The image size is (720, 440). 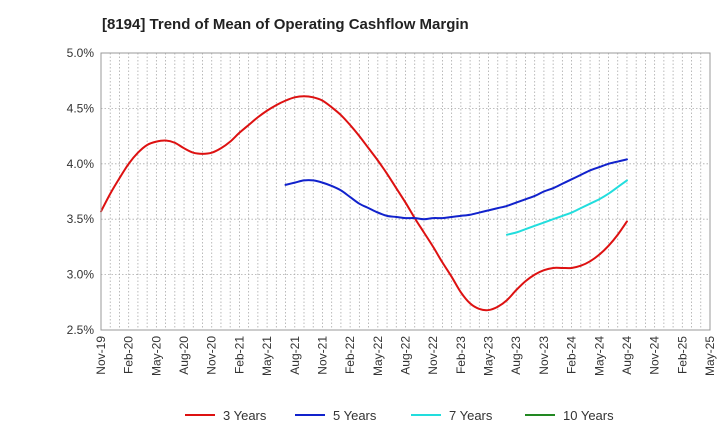 I want to click on x-tick-label: Nov-22, so click(x=433, y=355).